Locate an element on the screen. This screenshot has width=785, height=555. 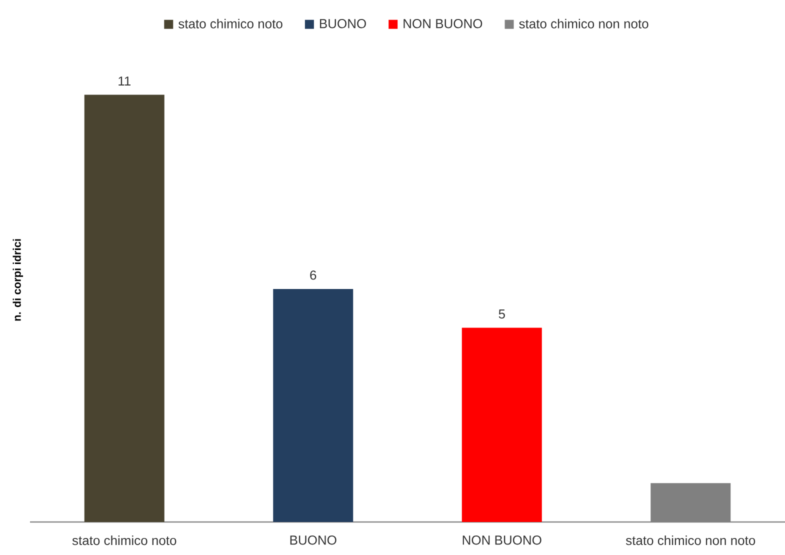
legend-label: stato chimico non noto is located at coordinates (583, 23).